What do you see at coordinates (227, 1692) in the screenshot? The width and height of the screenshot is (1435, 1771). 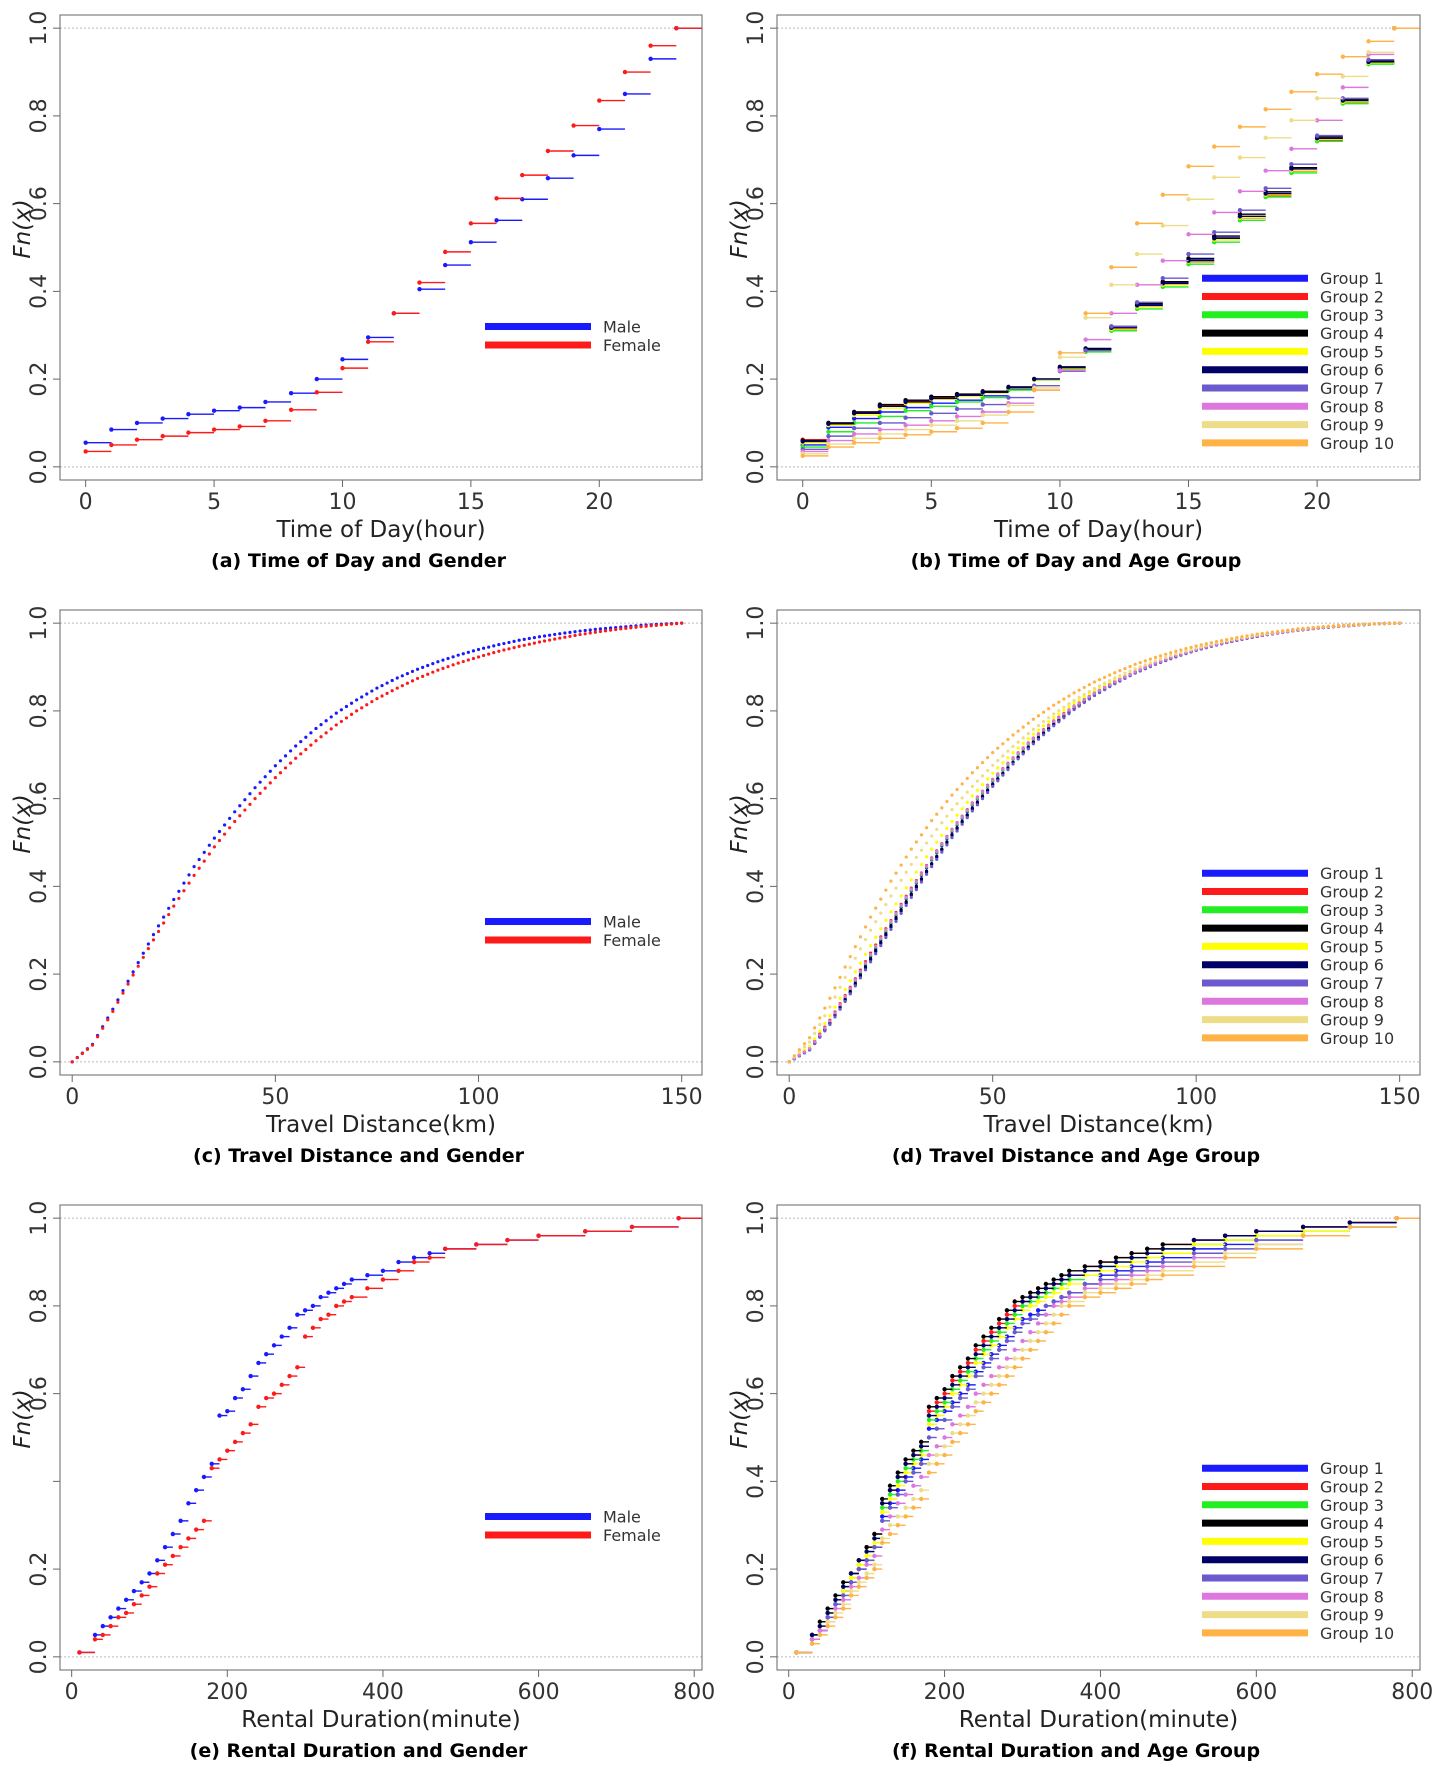 I see `x-tick-label: 200` at bounding box center [227, 1692].